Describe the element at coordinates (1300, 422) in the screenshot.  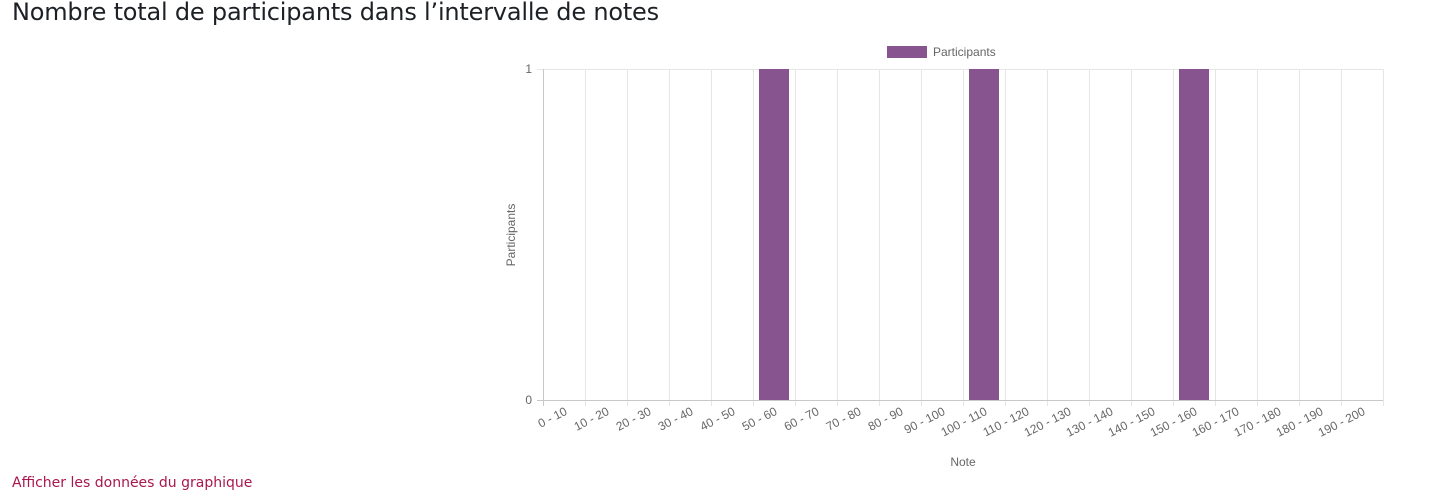
I see `x-tick-label: 180 - 190` at that location.